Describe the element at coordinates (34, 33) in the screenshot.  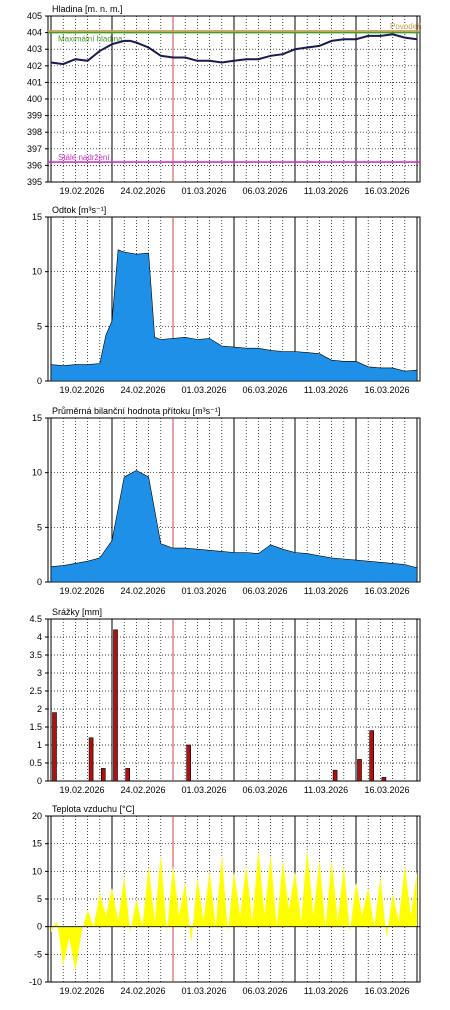
I see `y-tick-label: 404` at that location.